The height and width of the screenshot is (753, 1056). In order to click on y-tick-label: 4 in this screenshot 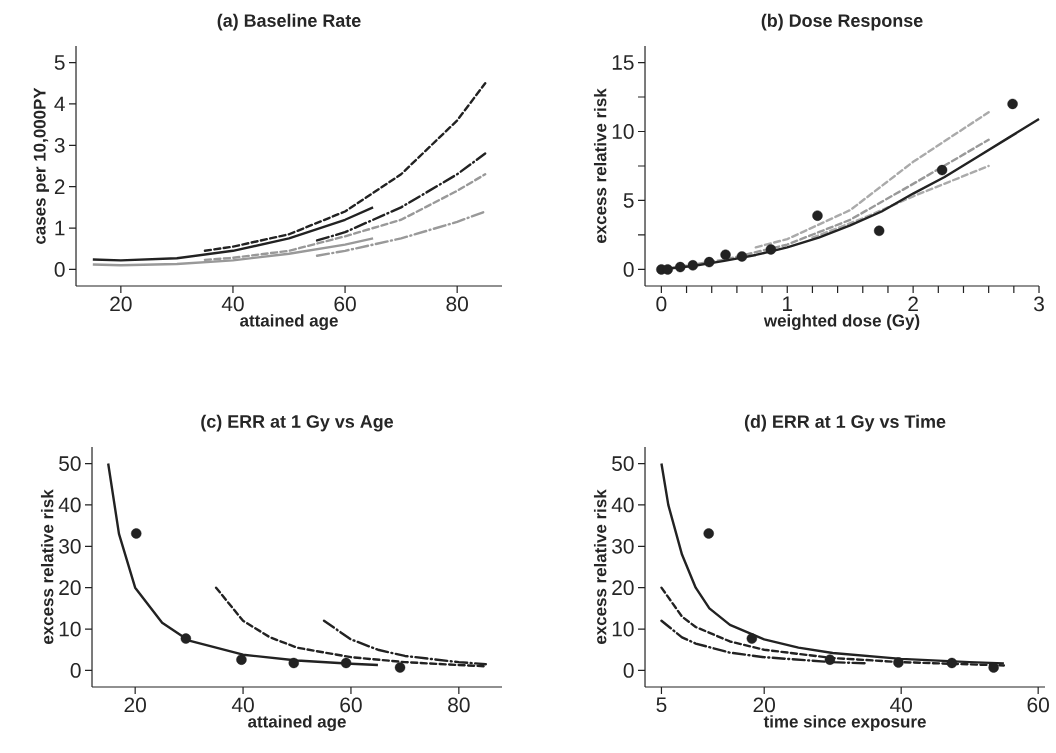, I will do `click(59, 104)`.